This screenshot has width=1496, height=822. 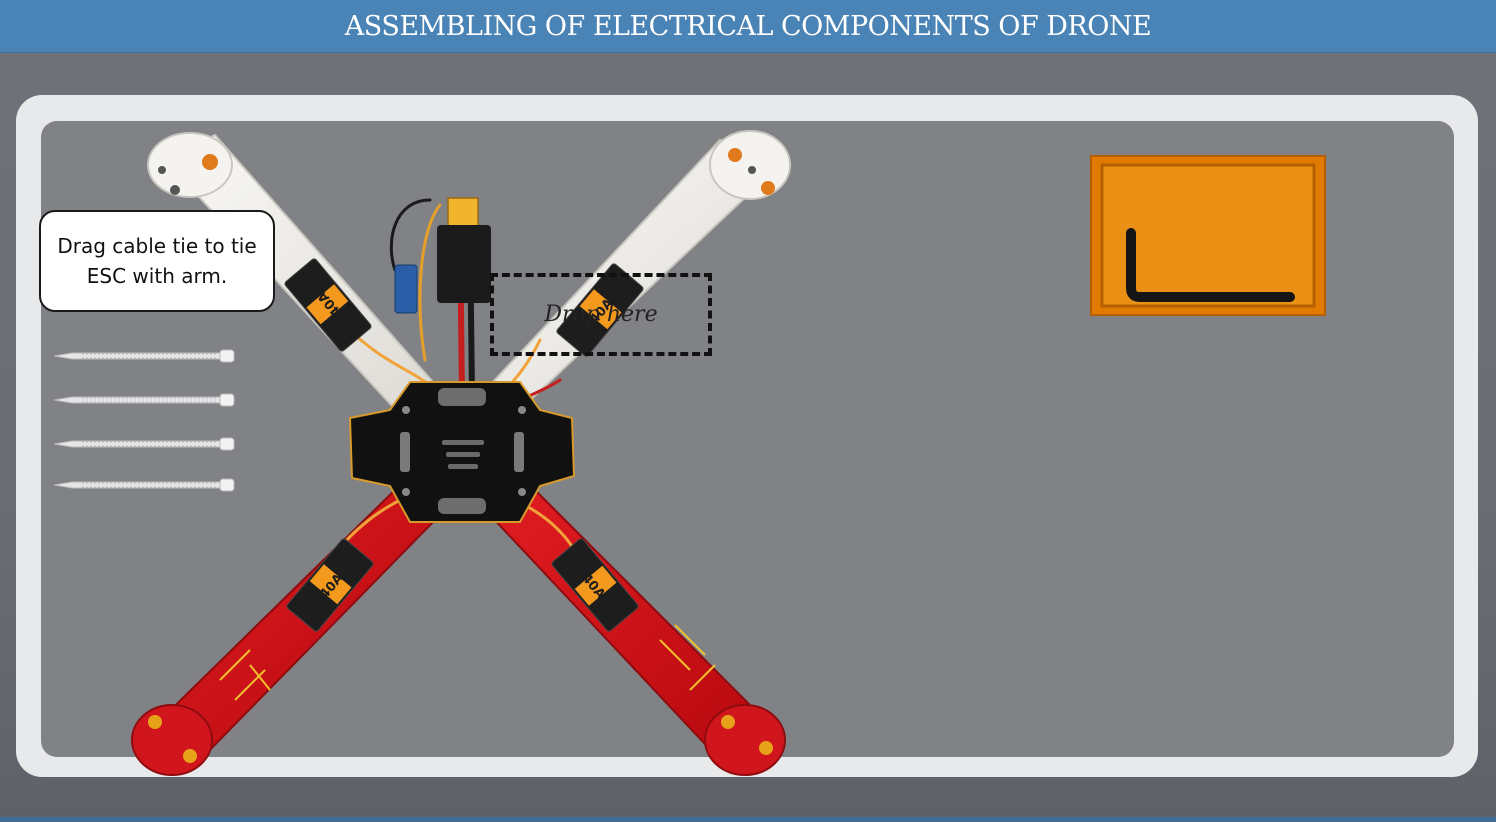 I want to click on toolbox-tray, so click(x=1208, y=235).